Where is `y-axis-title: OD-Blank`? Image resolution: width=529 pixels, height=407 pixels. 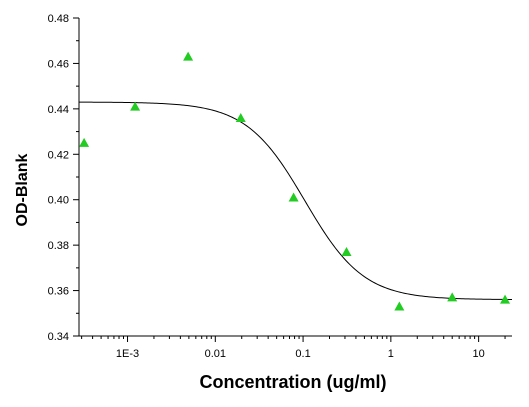
y-axis-title: OD-Blank is located at coordinates (22, 189).